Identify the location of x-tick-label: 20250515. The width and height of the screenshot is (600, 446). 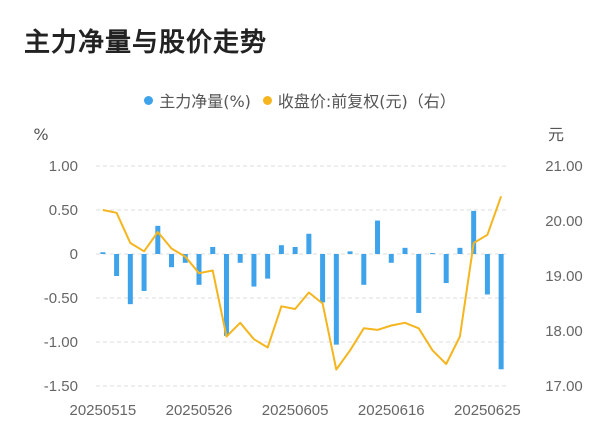
(102, 410).